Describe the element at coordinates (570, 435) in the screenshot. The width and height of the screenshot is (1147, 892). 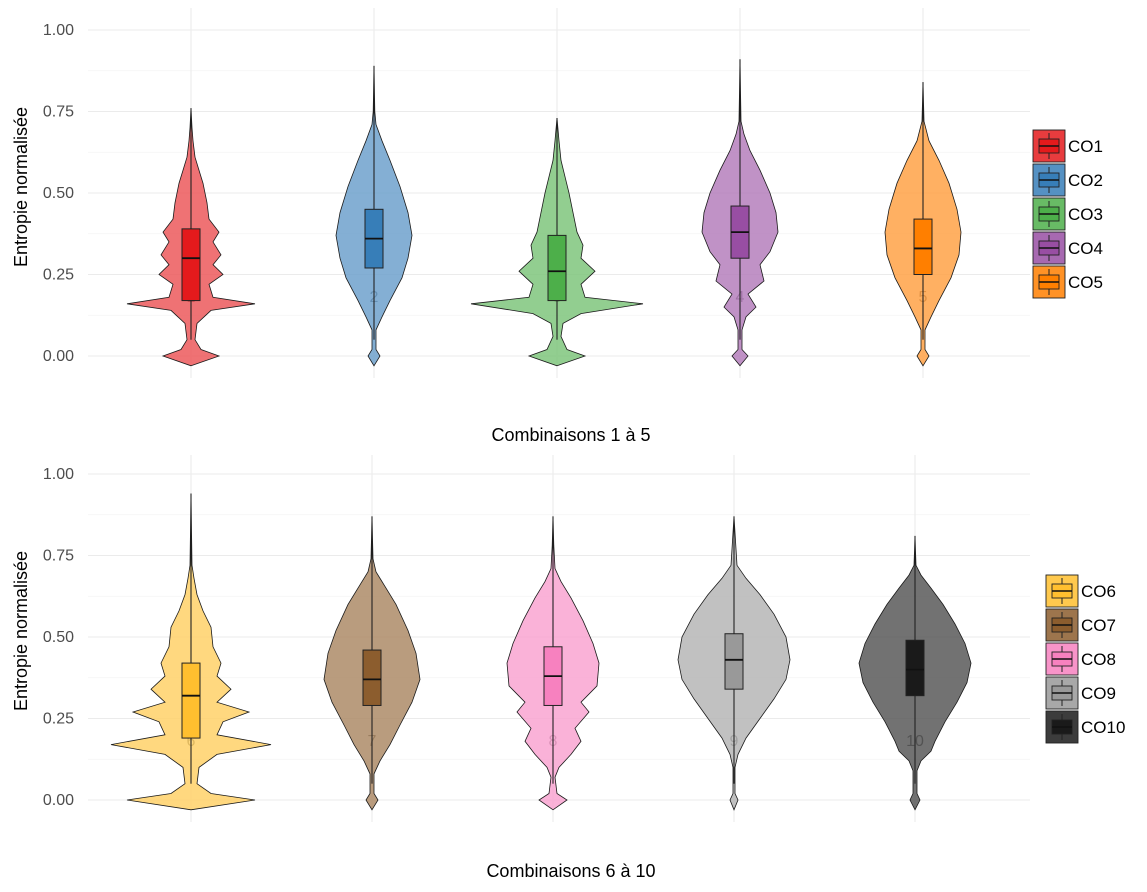
I see `x-axis-title: Combinaisons 1 à 5` at that location.